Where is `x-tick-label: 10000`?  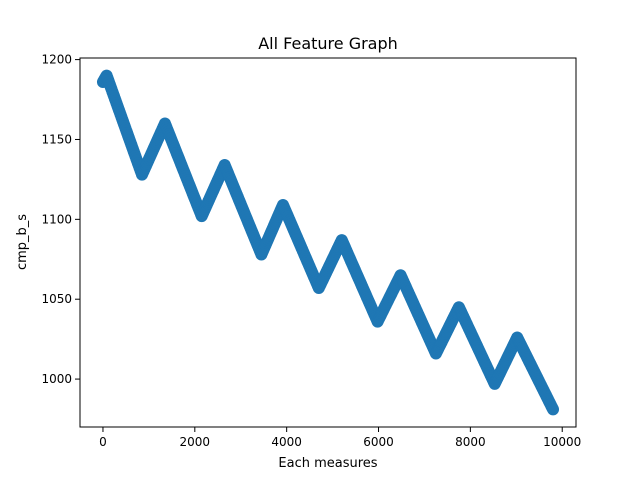 x-tick-label: 10000 is located at coordinates (562, 442).